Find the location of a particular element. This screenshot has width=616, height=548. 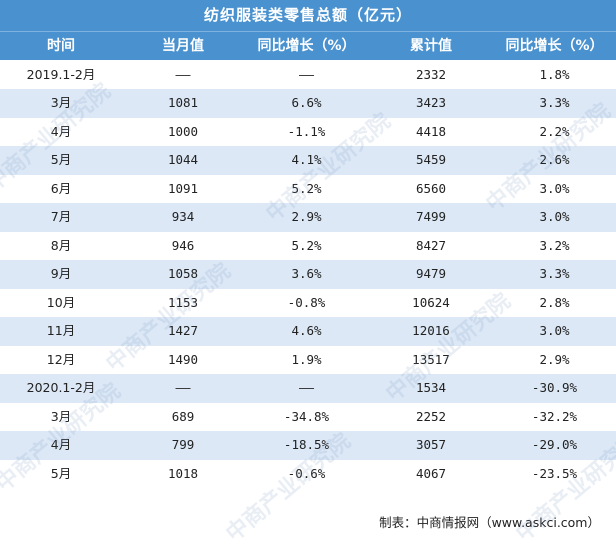

table-row: 3月 1081 6.6% 3423 3.3% is located at coordinates (308, 103).